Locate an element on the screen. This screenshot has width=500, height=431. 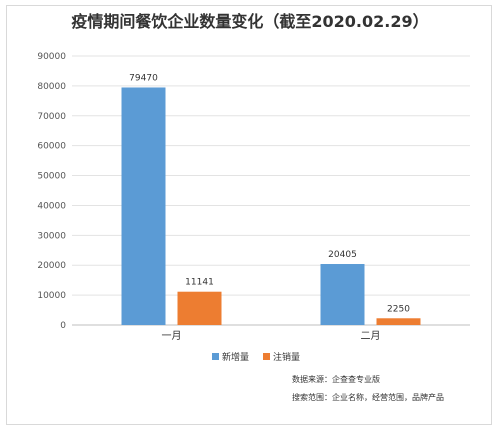
x-tick-label: 一月 is located at coordinates (172, 336).